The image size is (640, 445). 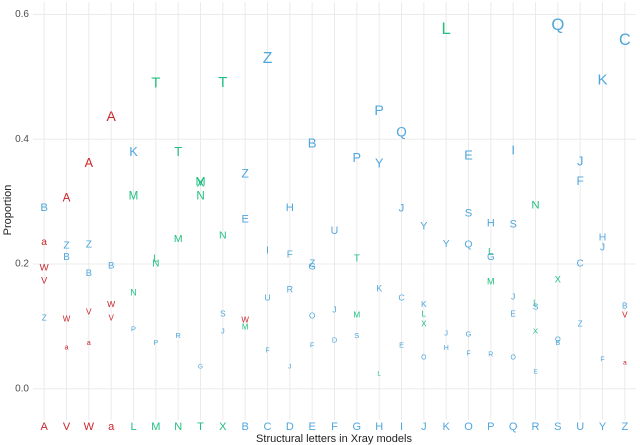 I want to click on y-axis-title: Proportion, so click(x=8, y=210).